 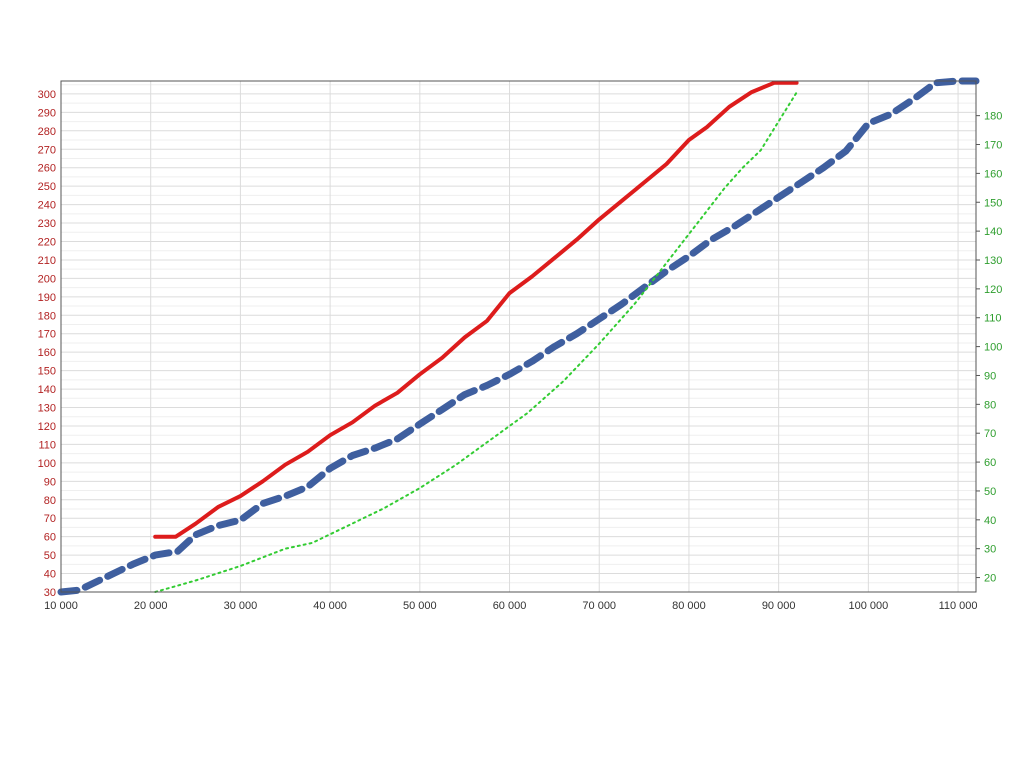 What do you see at coordinates (47, 316) in the screenshot?
I see `left-axis-tick-label: 180` at bounding box center [47, 316].